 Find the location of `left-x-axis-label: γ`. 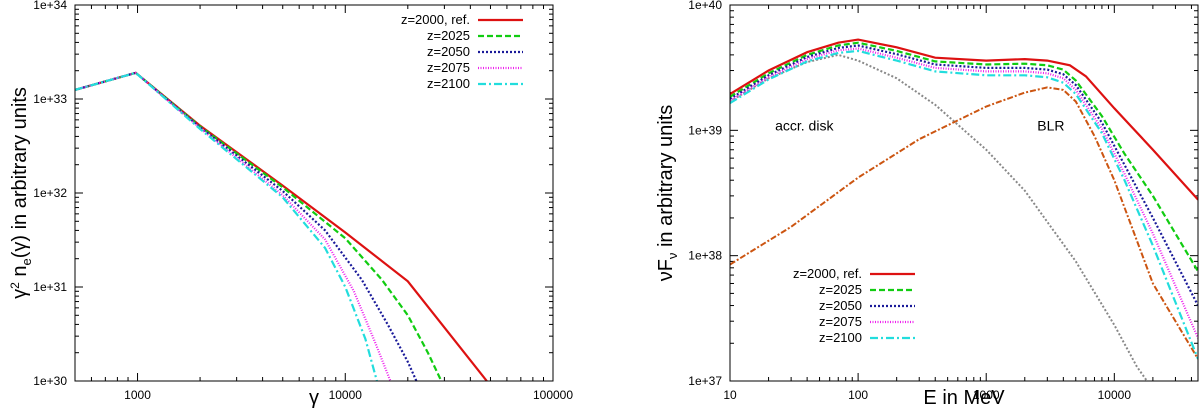

left-x-axis-label: γ is located at coordinates (314, 397).